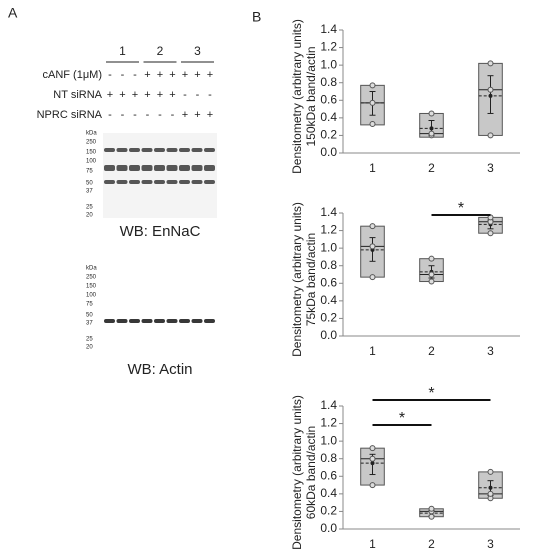 The image size is (536, 550). Describe the element at coordinates (328, 135) in the screenshot. I see `y-tick-label: 0.2` at that location.